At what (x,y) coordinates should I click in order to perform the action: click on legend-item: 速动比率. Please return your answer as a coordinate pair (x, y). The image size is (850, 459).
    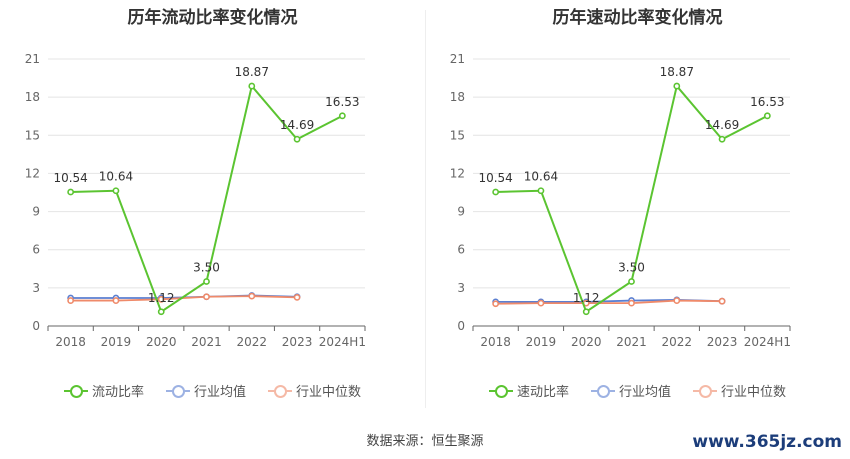
    Looking at the image, I should click on (528, 390).